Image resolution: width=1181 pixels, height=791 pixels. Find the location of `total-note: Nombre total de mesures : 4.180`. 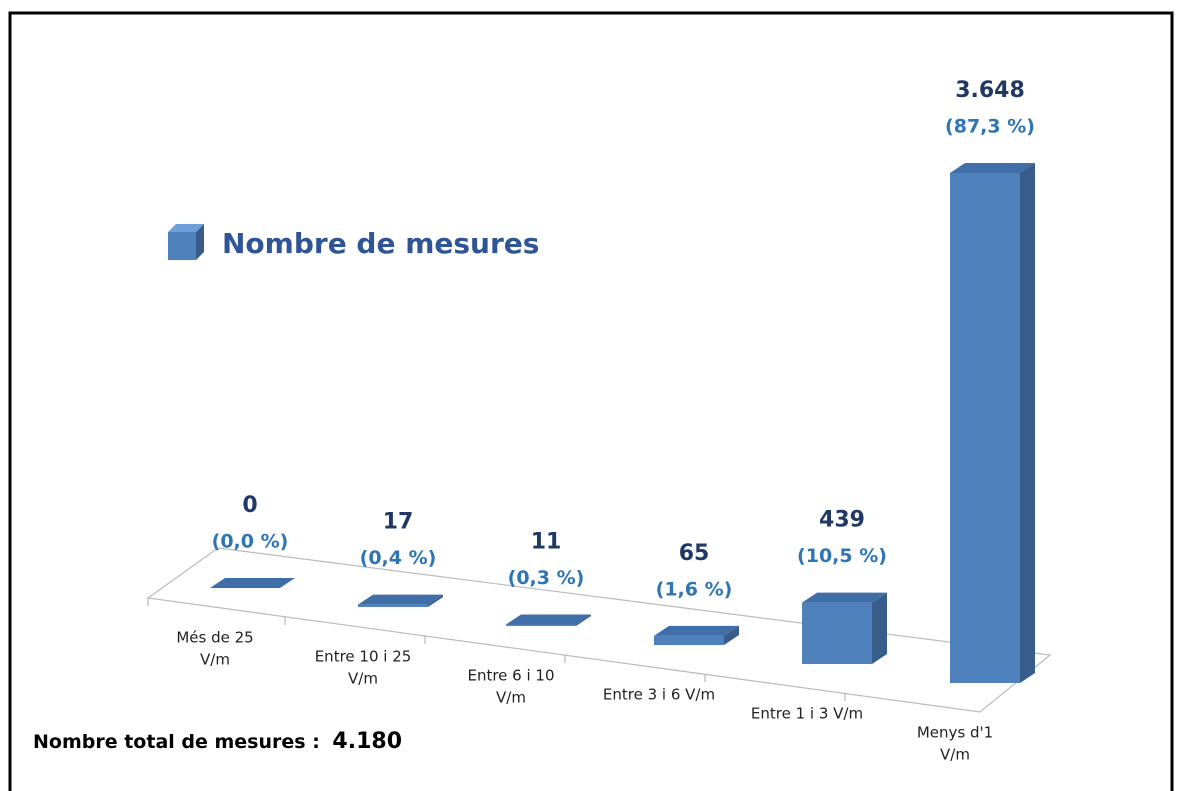

total-note: Nombre total de mesures : 4.180 is located at coordinates (217, 741).